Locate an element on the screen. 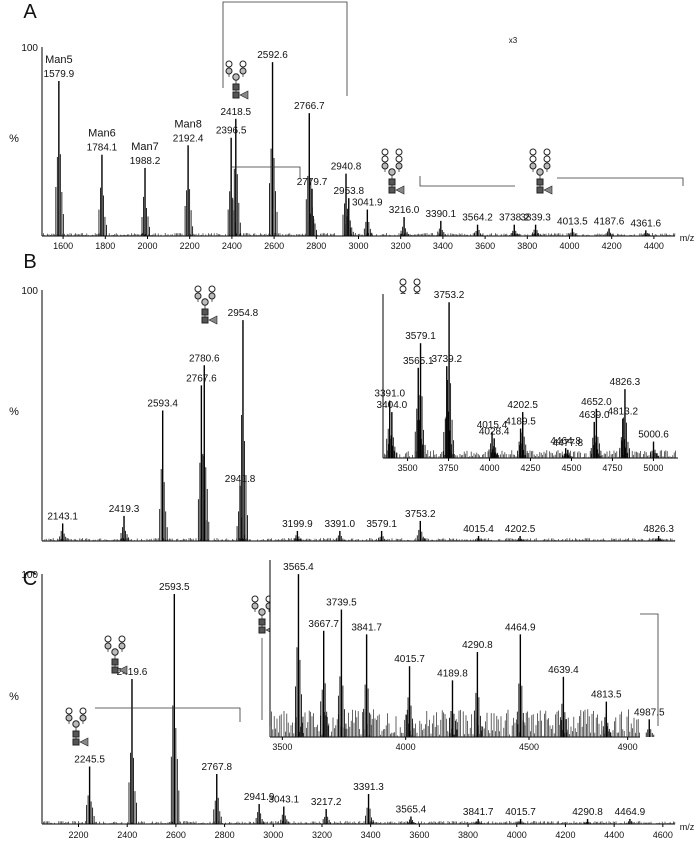  y-axis-label: % is located at coordinates (14, 412).